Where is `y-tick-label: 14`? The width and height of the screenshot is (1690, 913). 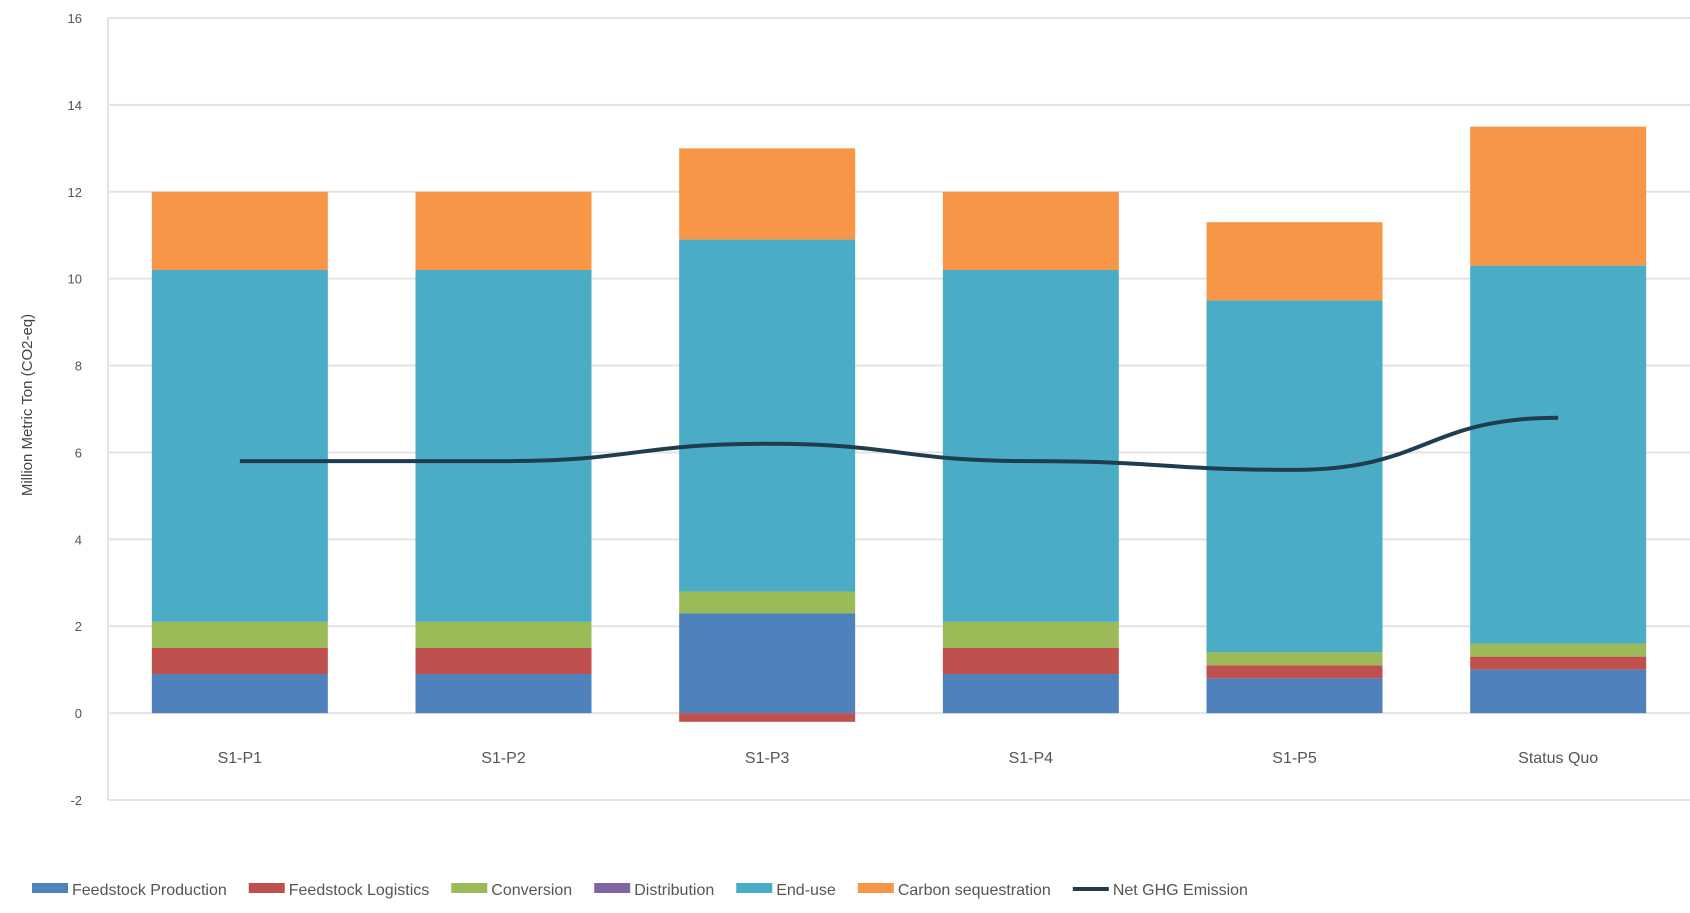
y-tick-label: 14 is located at coordinates (75, 105).